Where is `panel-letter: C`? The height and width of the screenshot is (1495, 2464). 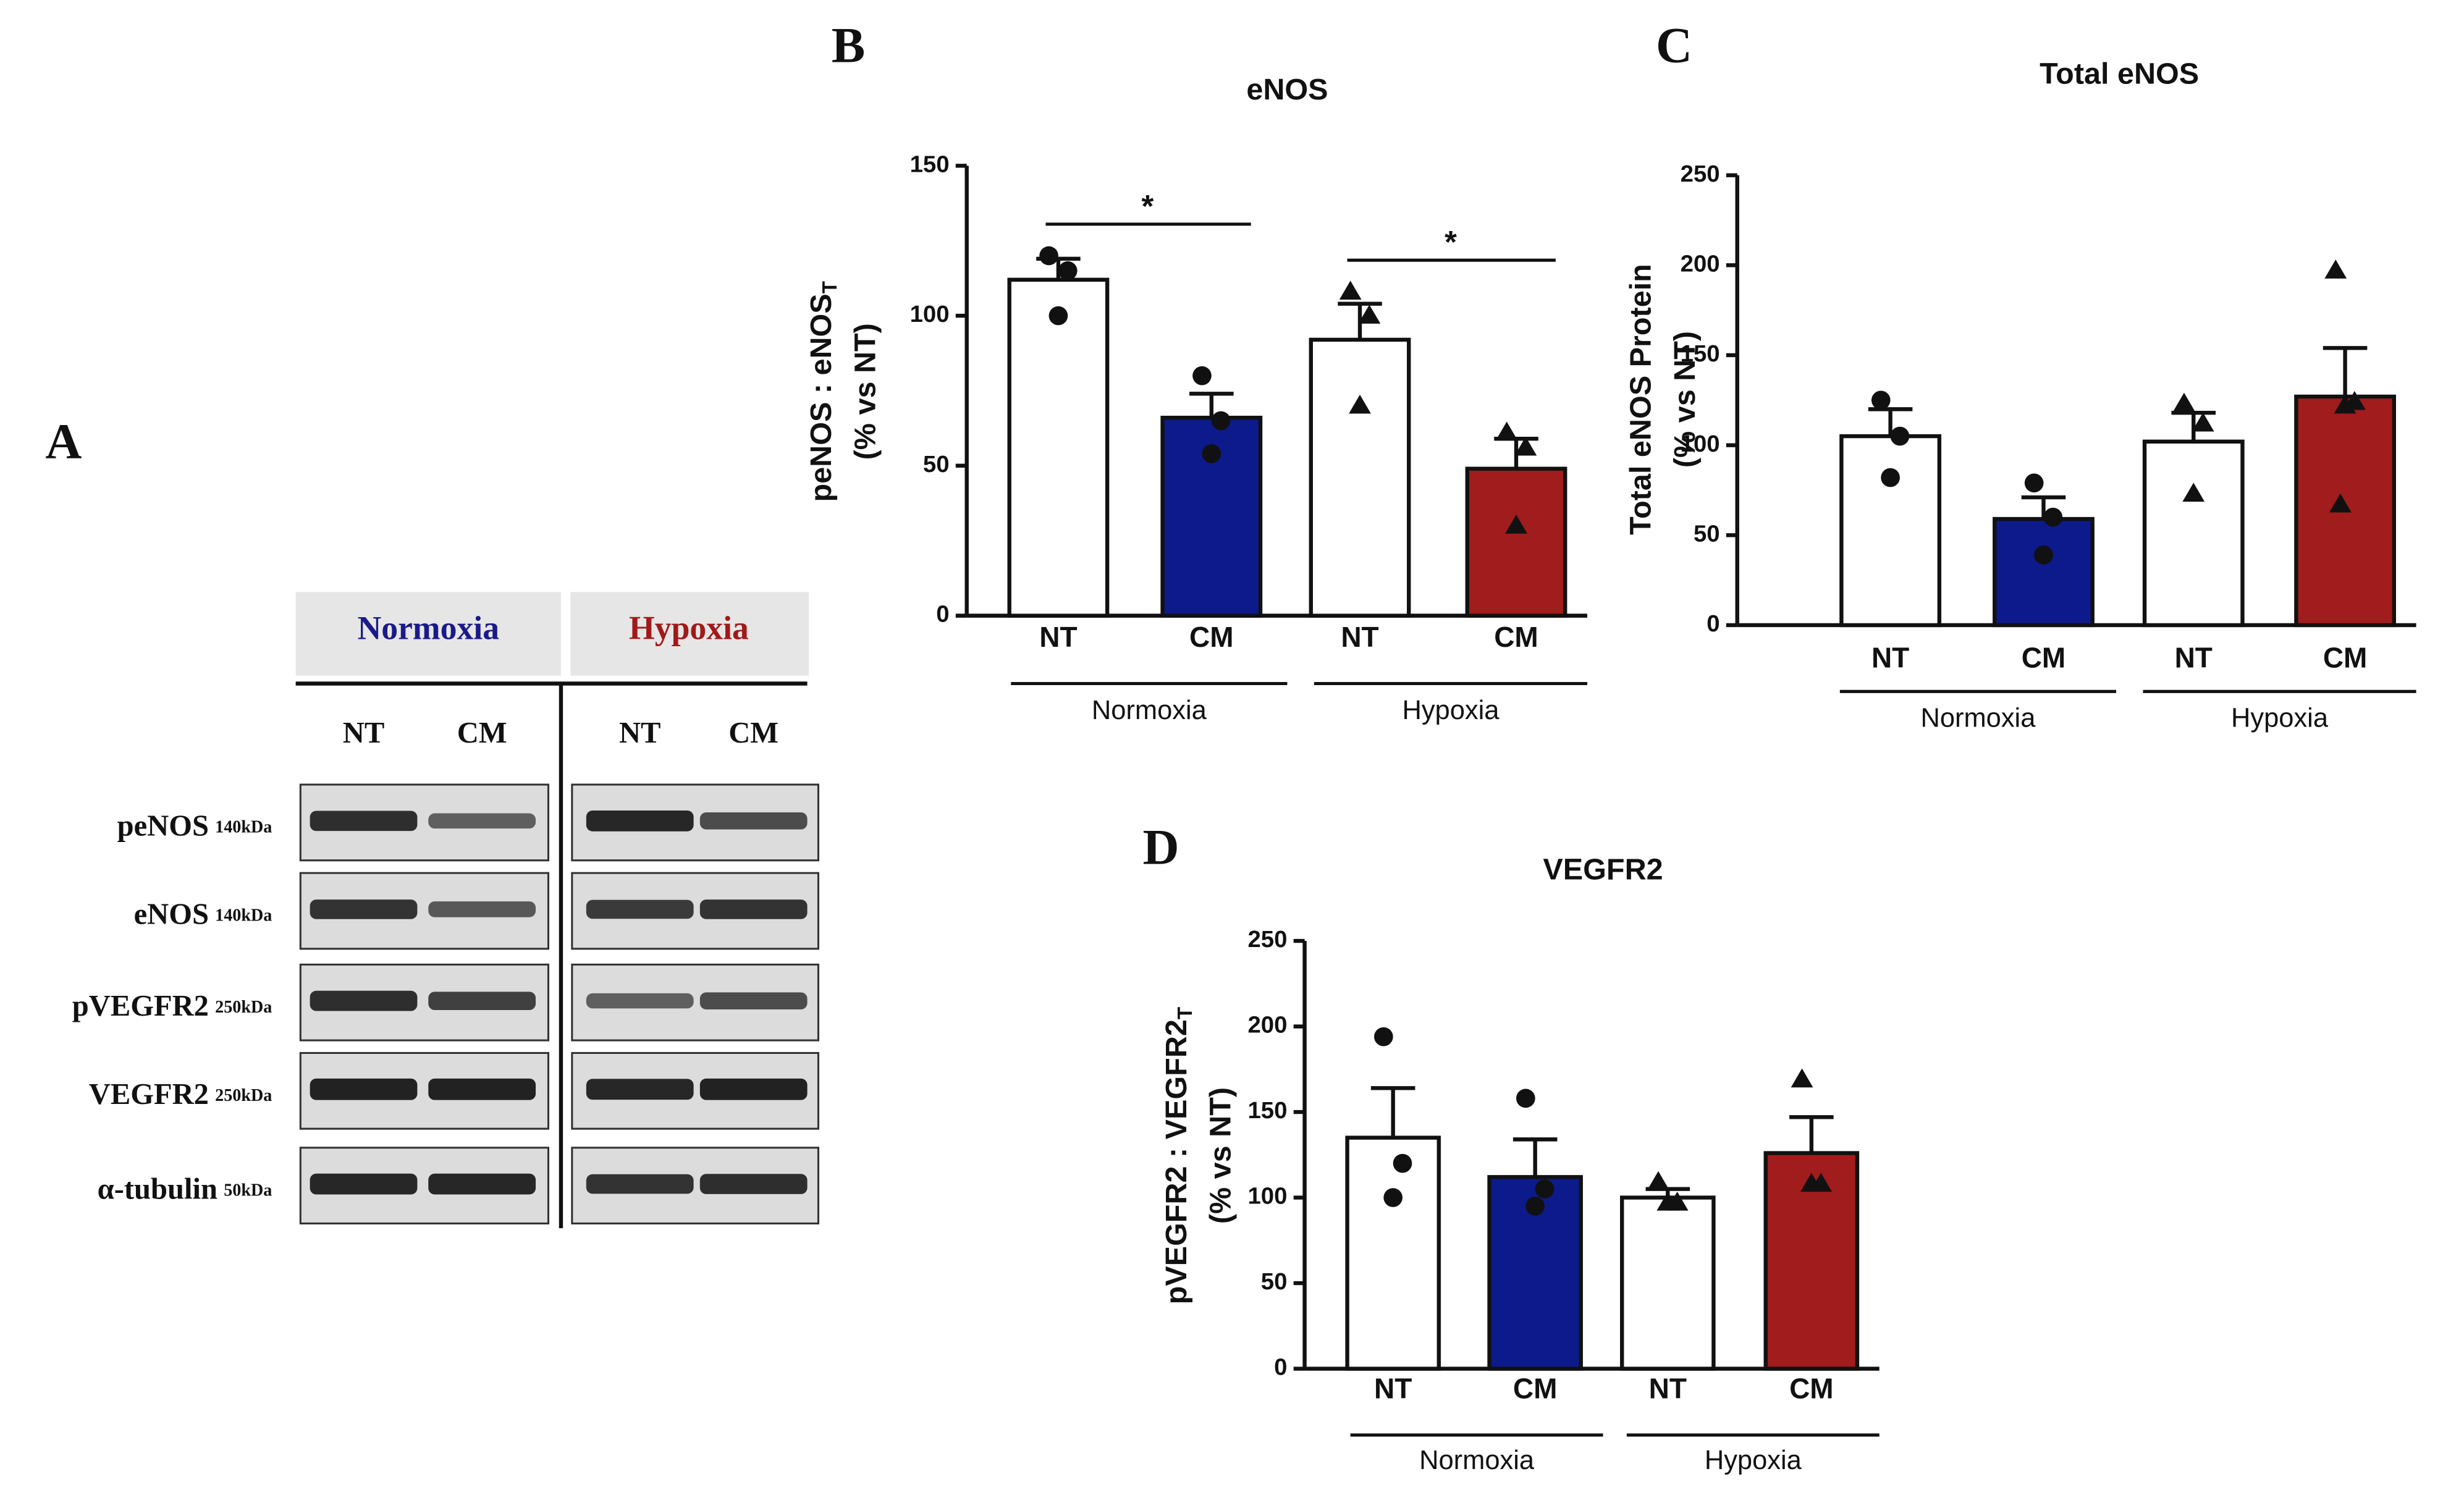
panel-letter: C is located at coordinates (1674, 45).